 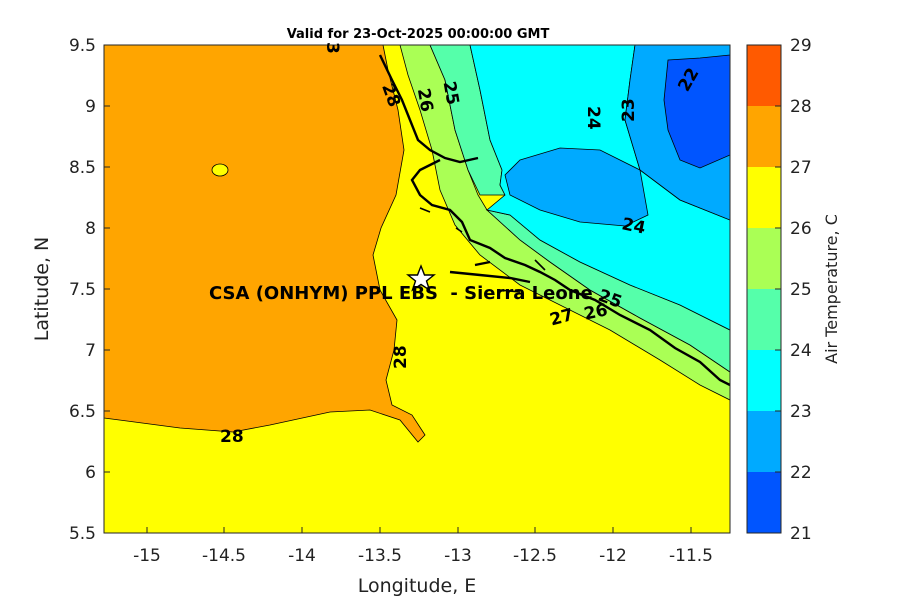 I want to click on y-tick-label: 9, so click(x=90, y=107).